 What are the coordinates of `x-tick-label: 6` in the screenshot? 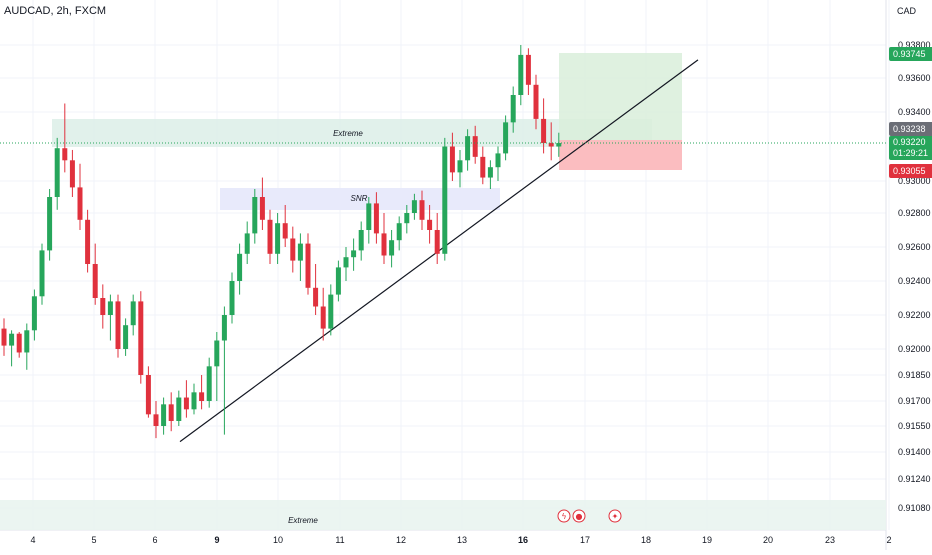 It's located at (154, 540).